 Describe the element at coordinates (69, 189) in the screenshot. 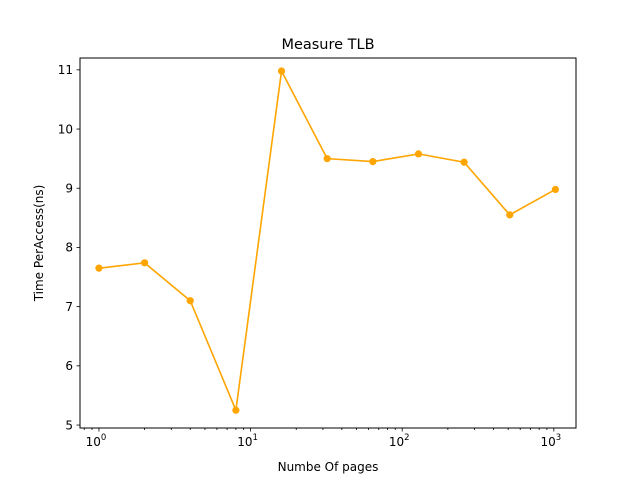

I see `y-tick-label: 9` at that location.